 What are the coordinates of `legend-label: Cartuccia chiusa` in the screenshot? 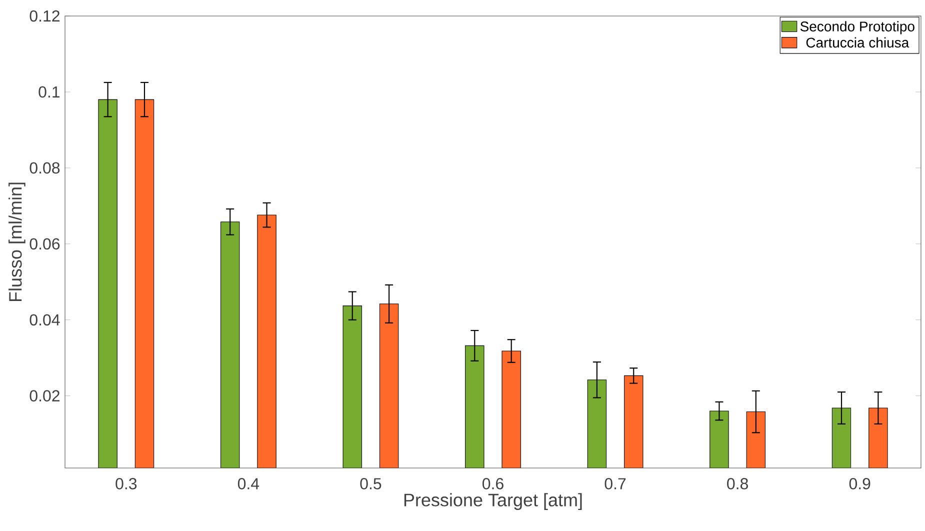 It's located at (858, 42).